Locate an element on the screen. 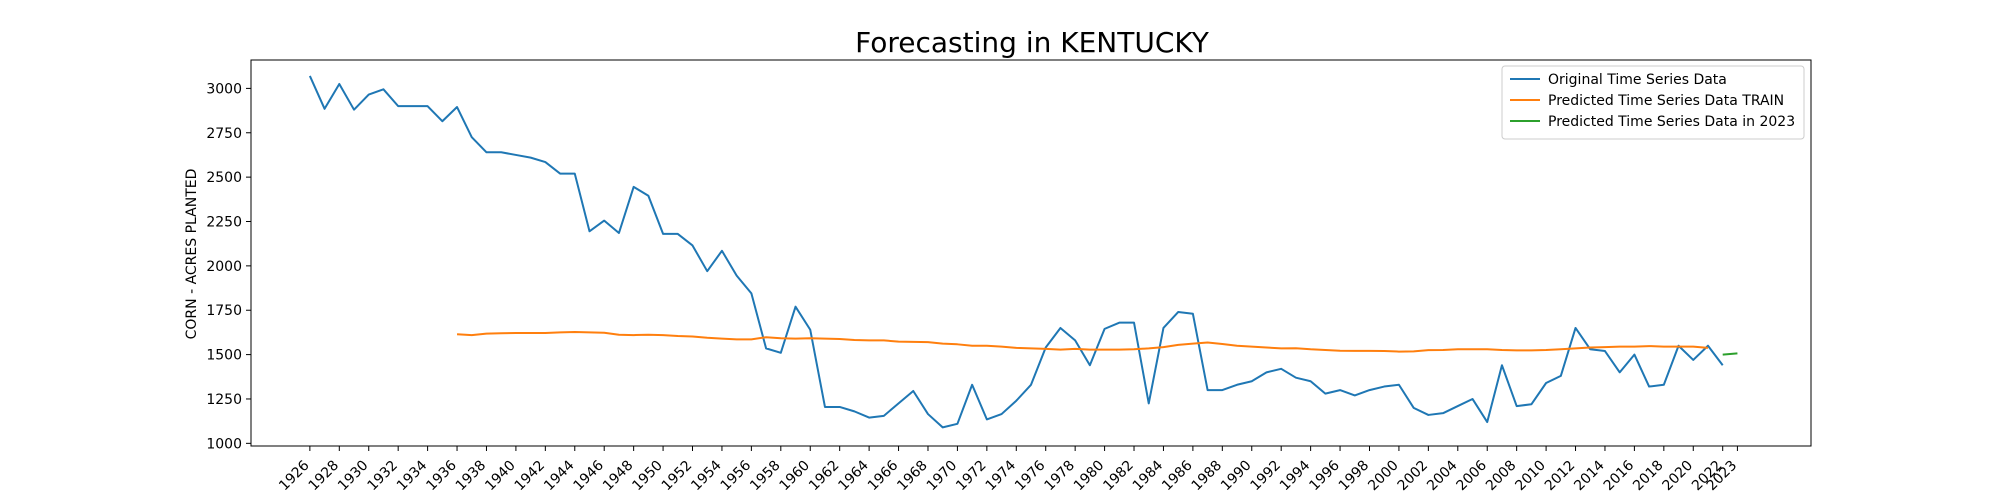 The width and height of the screenshot is (2000, 500). x-tick-label: 1944 is located at coordinates (559, 475).